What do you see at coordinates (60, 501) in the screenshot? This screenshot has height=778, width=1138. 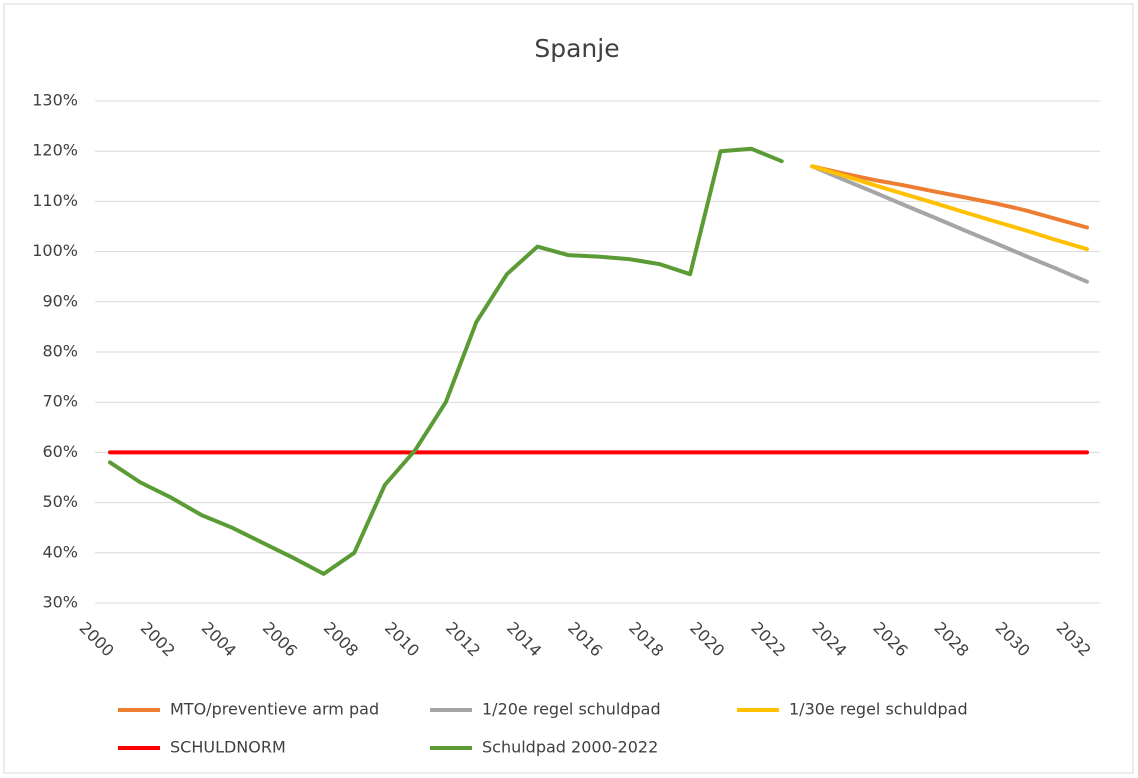 I see `y-tick-label: 50%` at bounding box center [60, 501].